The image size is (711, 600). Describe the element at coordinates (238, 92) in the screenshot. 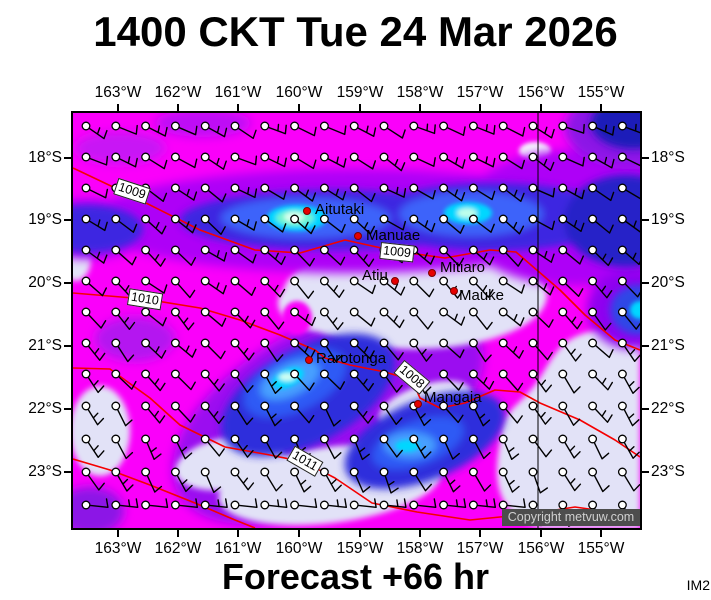

I see `lon-label-top: 161°W` at that location.